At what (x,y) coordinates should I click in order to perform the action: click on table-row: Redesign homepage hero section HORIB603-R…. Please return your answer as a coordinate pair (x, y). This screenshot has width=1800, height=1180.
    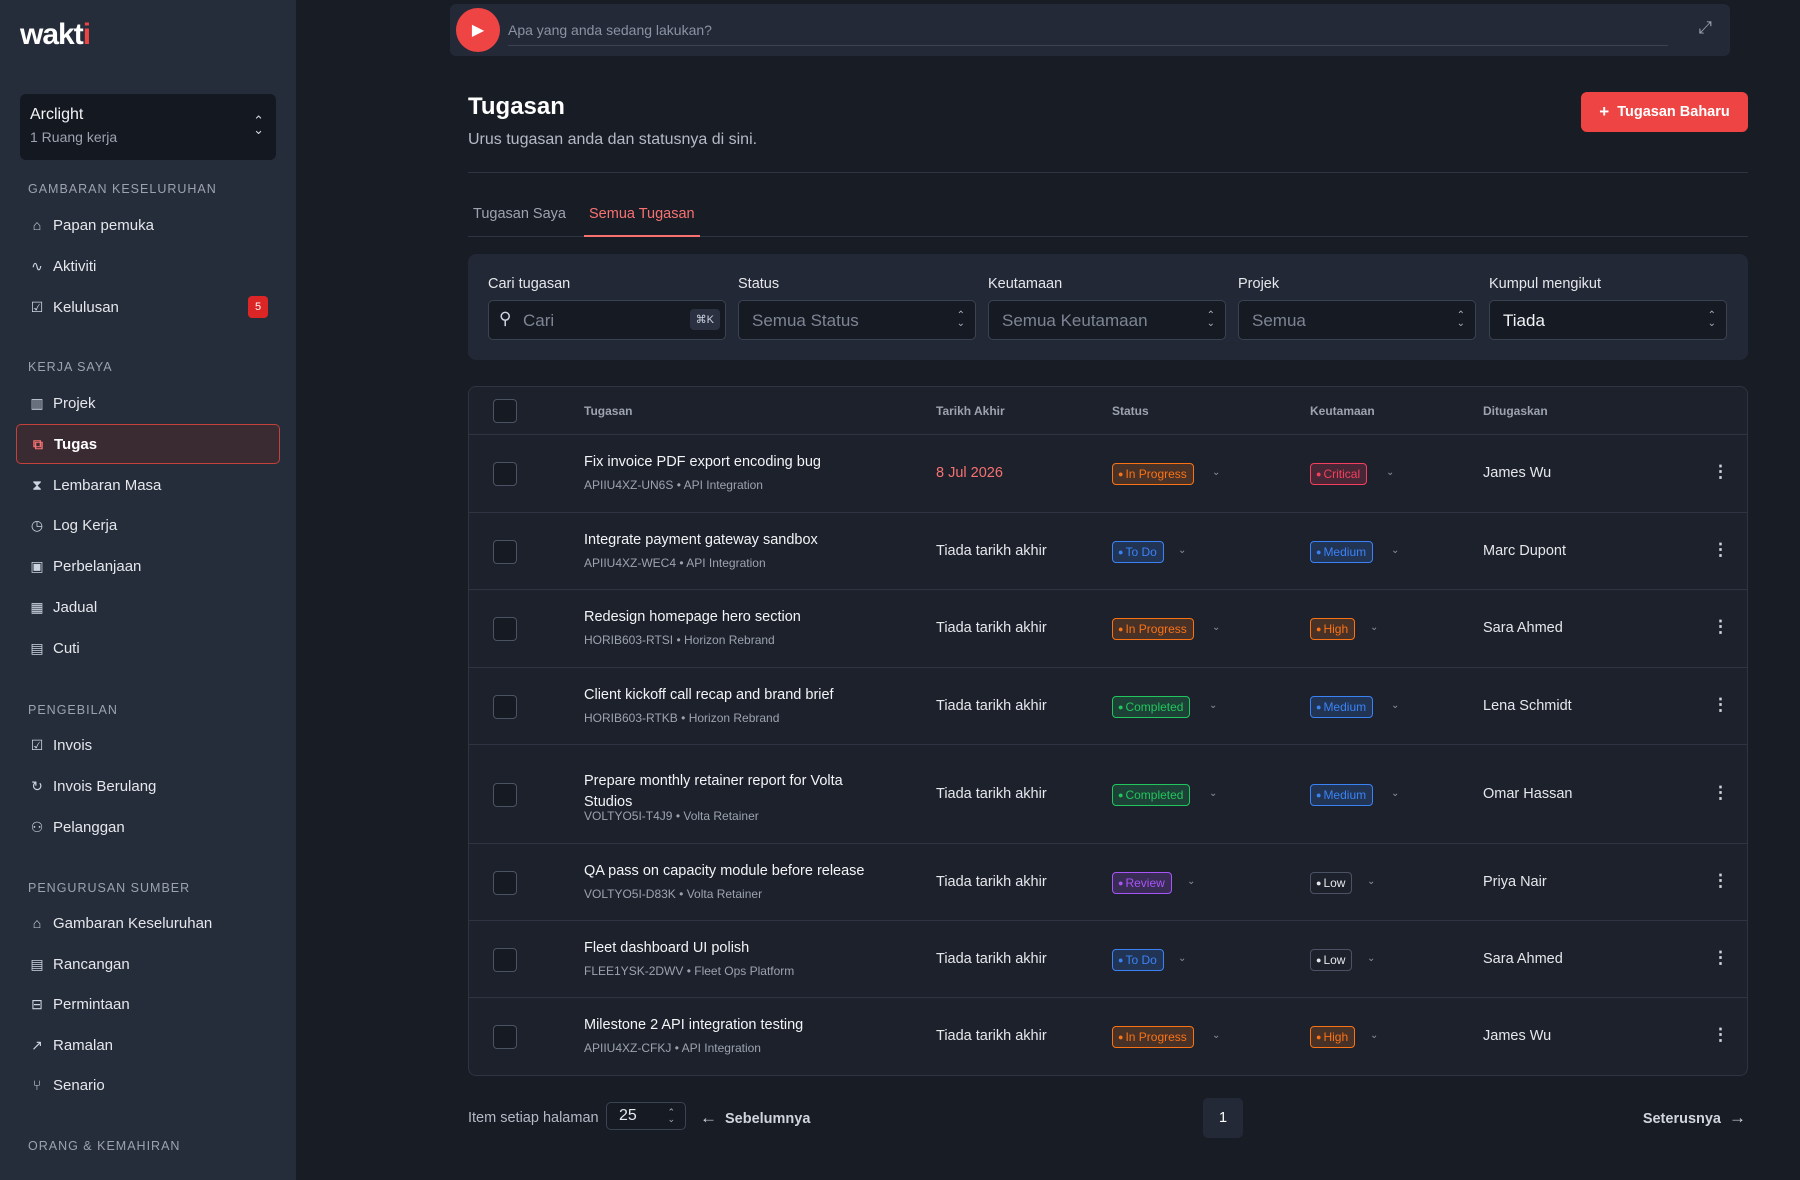
    Looking at the image, I should click on (1108, 629).